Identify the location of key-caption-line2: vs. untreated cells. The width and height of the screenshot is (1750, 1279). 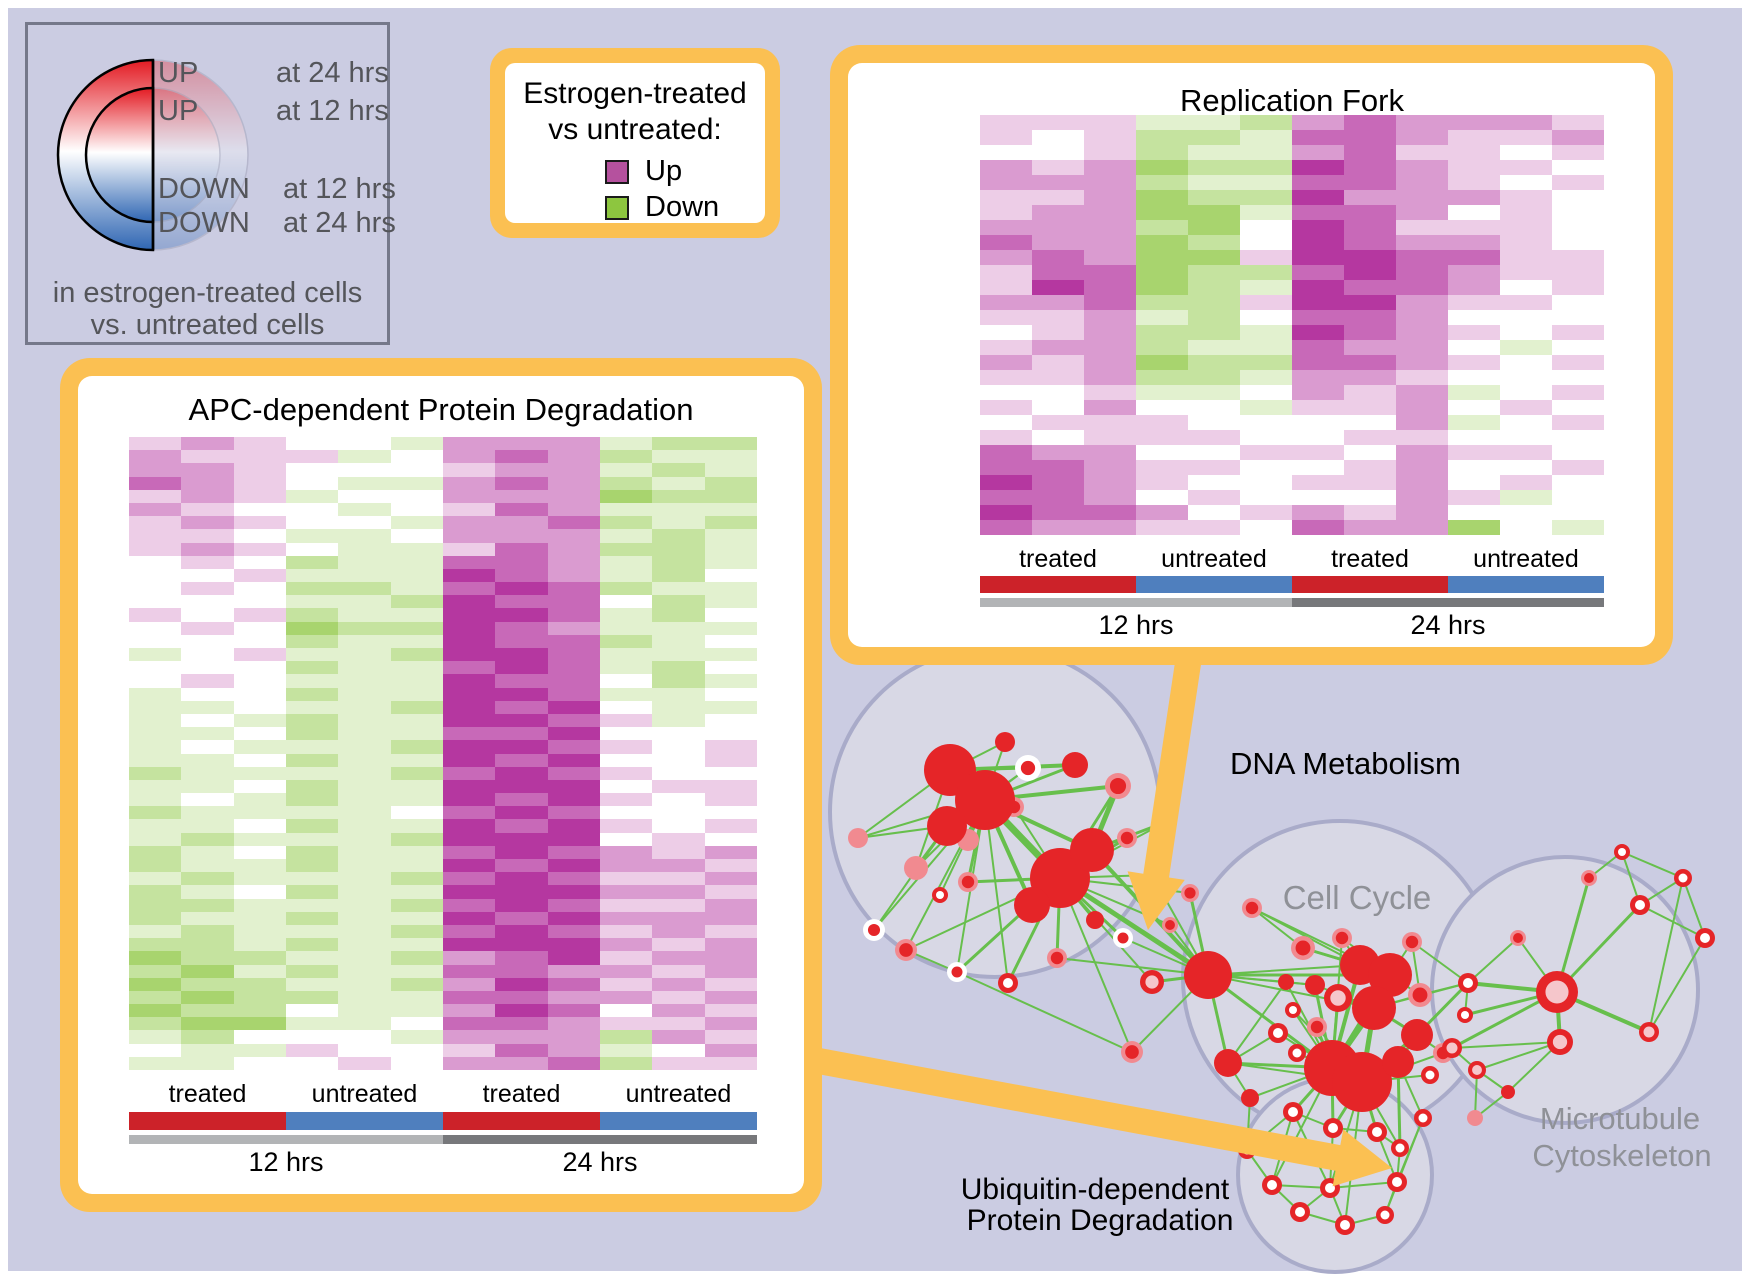
(207, 325).